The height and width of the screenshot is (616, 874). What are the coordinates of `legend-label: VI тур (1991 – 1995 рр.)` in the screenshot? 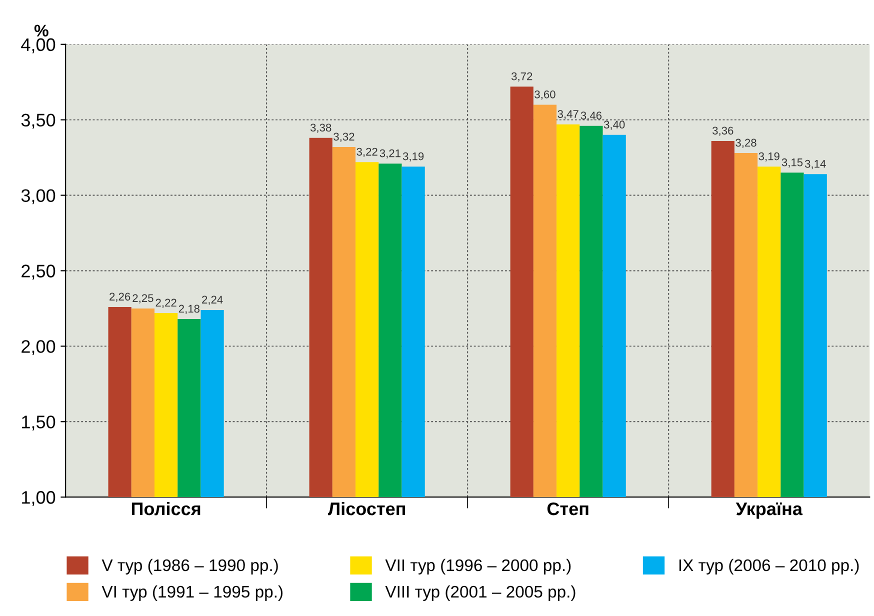 It's located at (192, 593).